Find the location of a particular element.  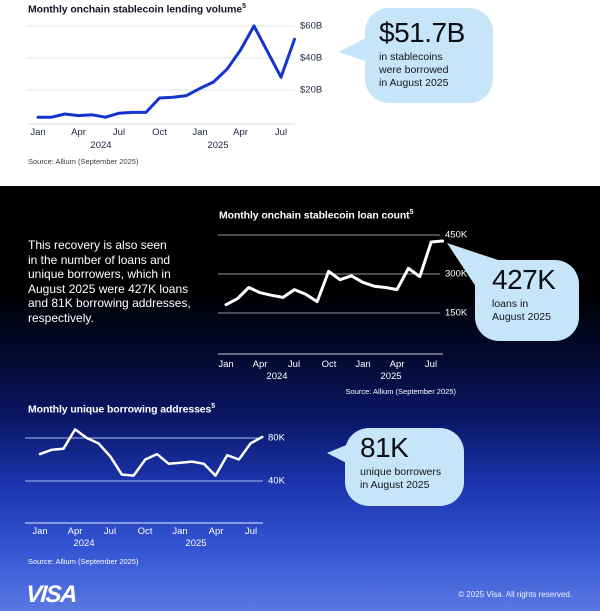

callout-borrowers: 81K unique borrowers in August 2025 is located at coordinates (404, 467).